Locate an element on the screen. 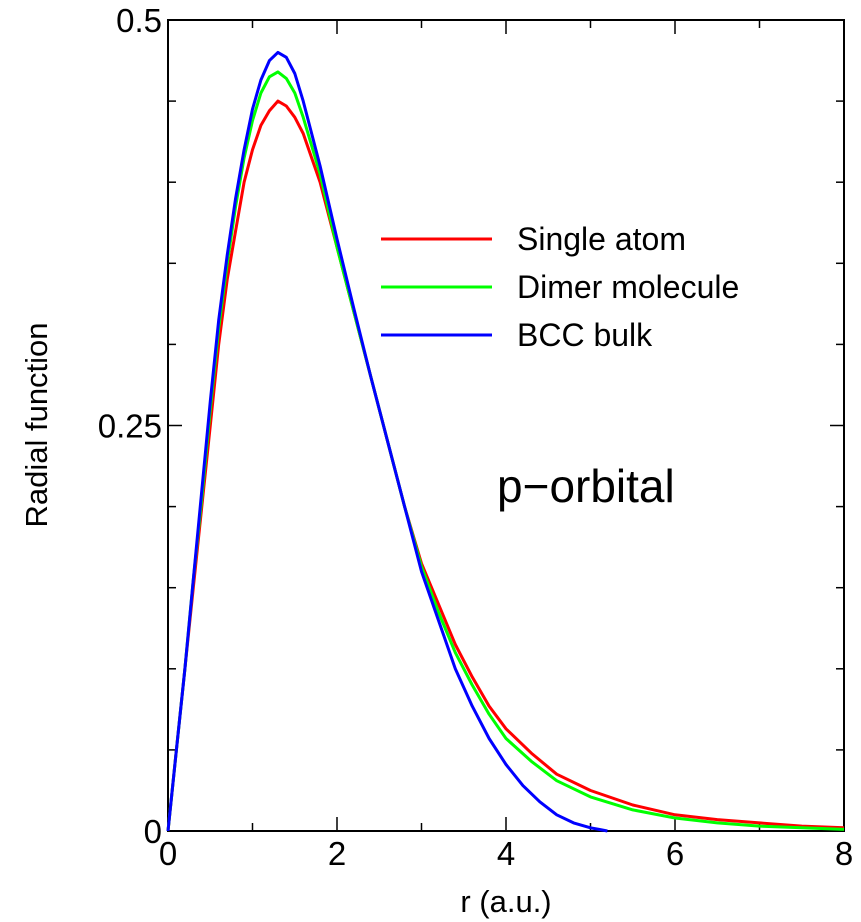 This screenshot has height=922, width=861. legend: Single atom Dimer molecule BCC bulk is located at coordinates (560, 287).